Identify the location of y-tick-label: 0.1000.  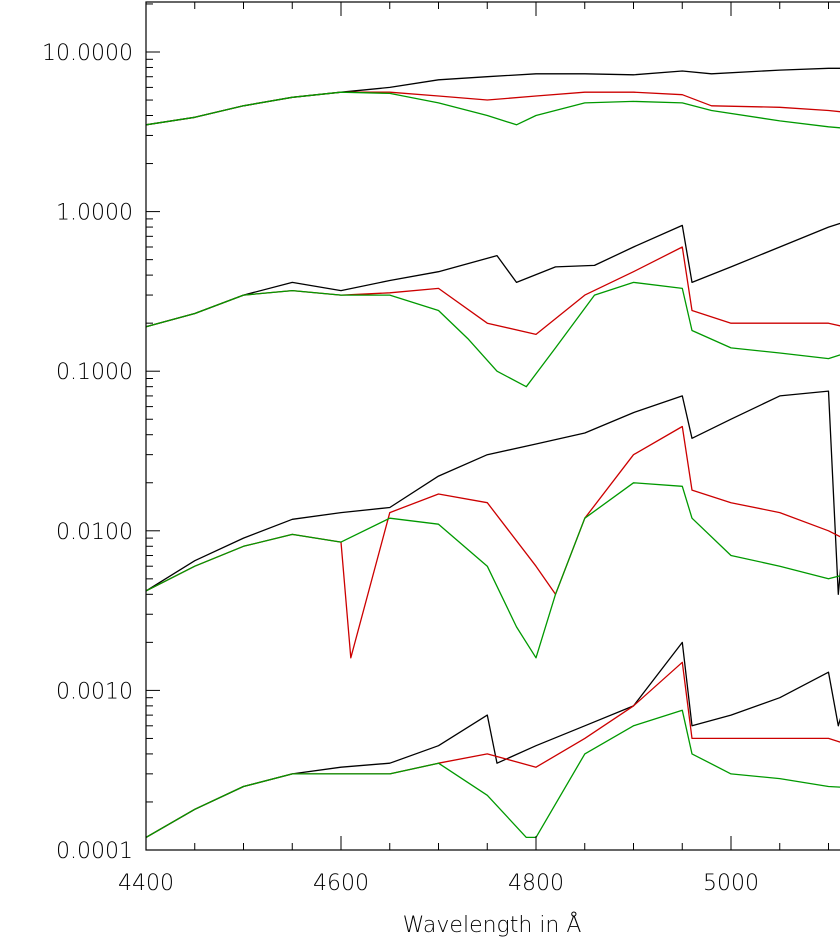
(94, 372).